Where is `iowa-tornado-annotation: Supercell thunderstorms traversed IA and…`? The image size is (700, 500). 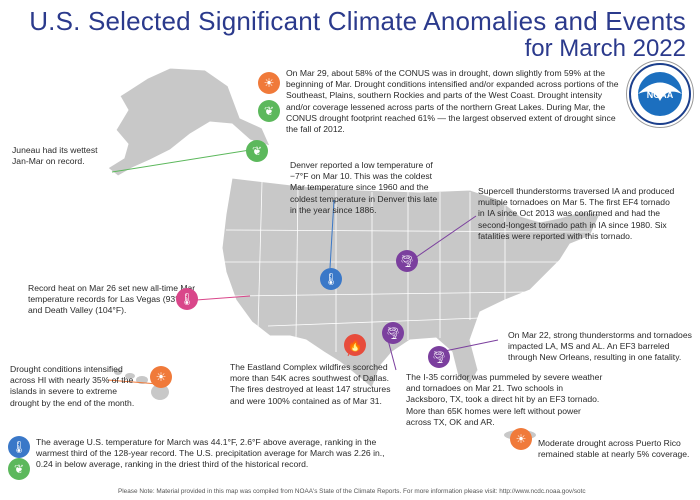
iowa-tornado-annotation: Supercell thunderstorms traversed IA and… is located at coordinates (576, 213).